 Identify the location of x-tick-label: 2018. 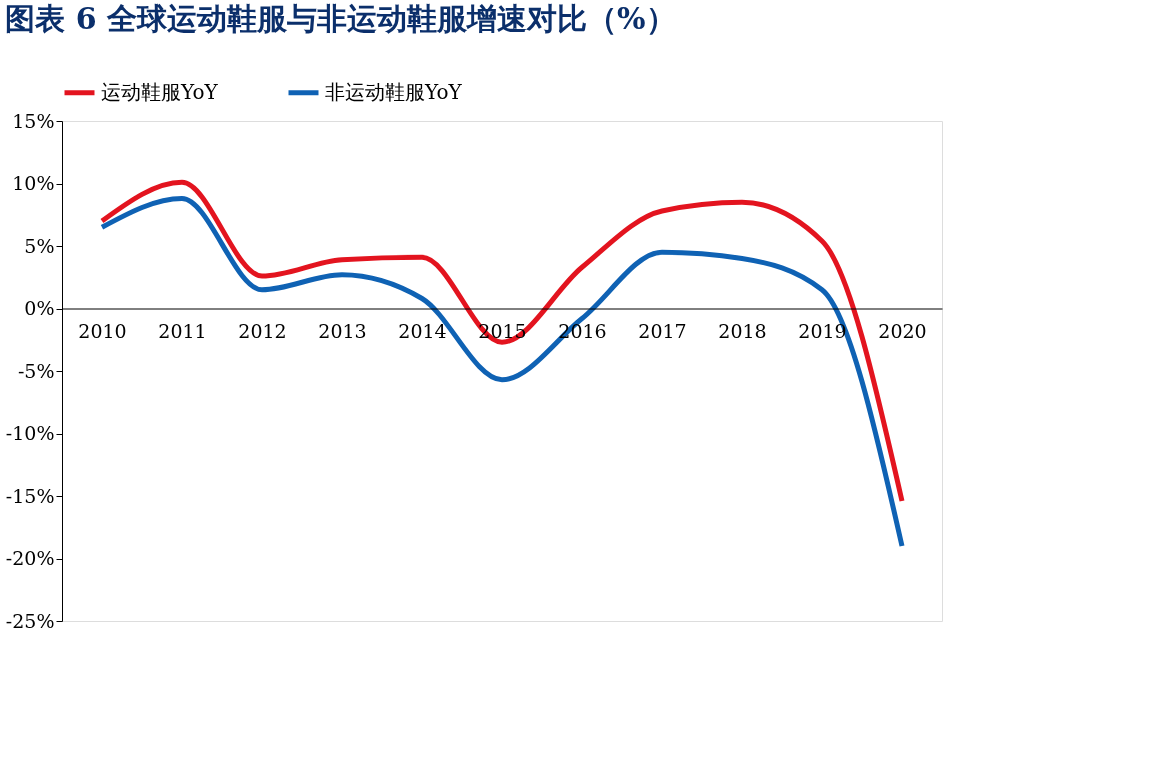
(742, 331).